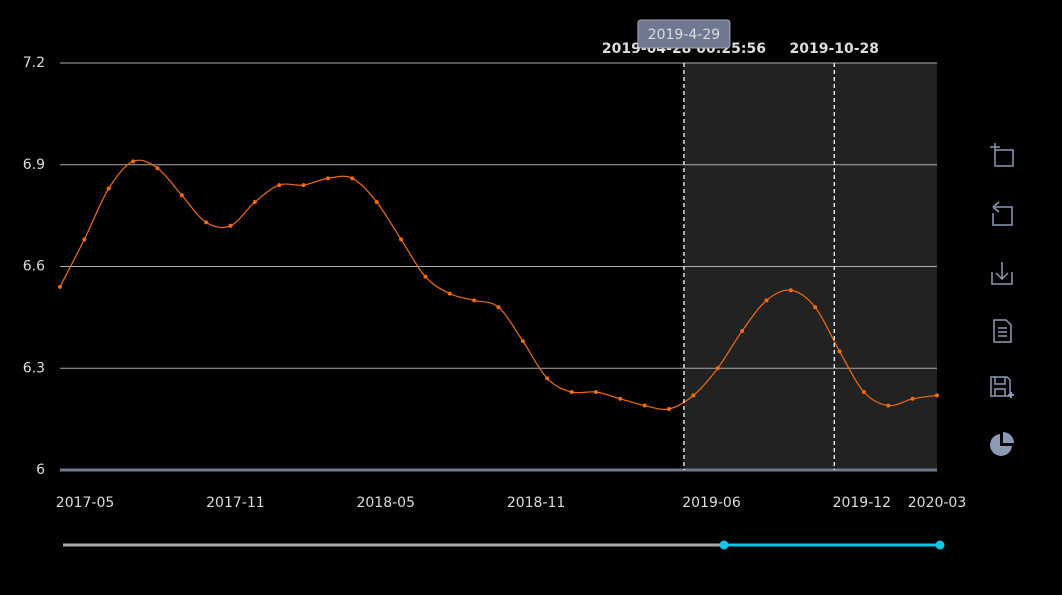  Describe the element at coordinates (1002, 444) in the screenshot. I see `pie-icon` at that location.